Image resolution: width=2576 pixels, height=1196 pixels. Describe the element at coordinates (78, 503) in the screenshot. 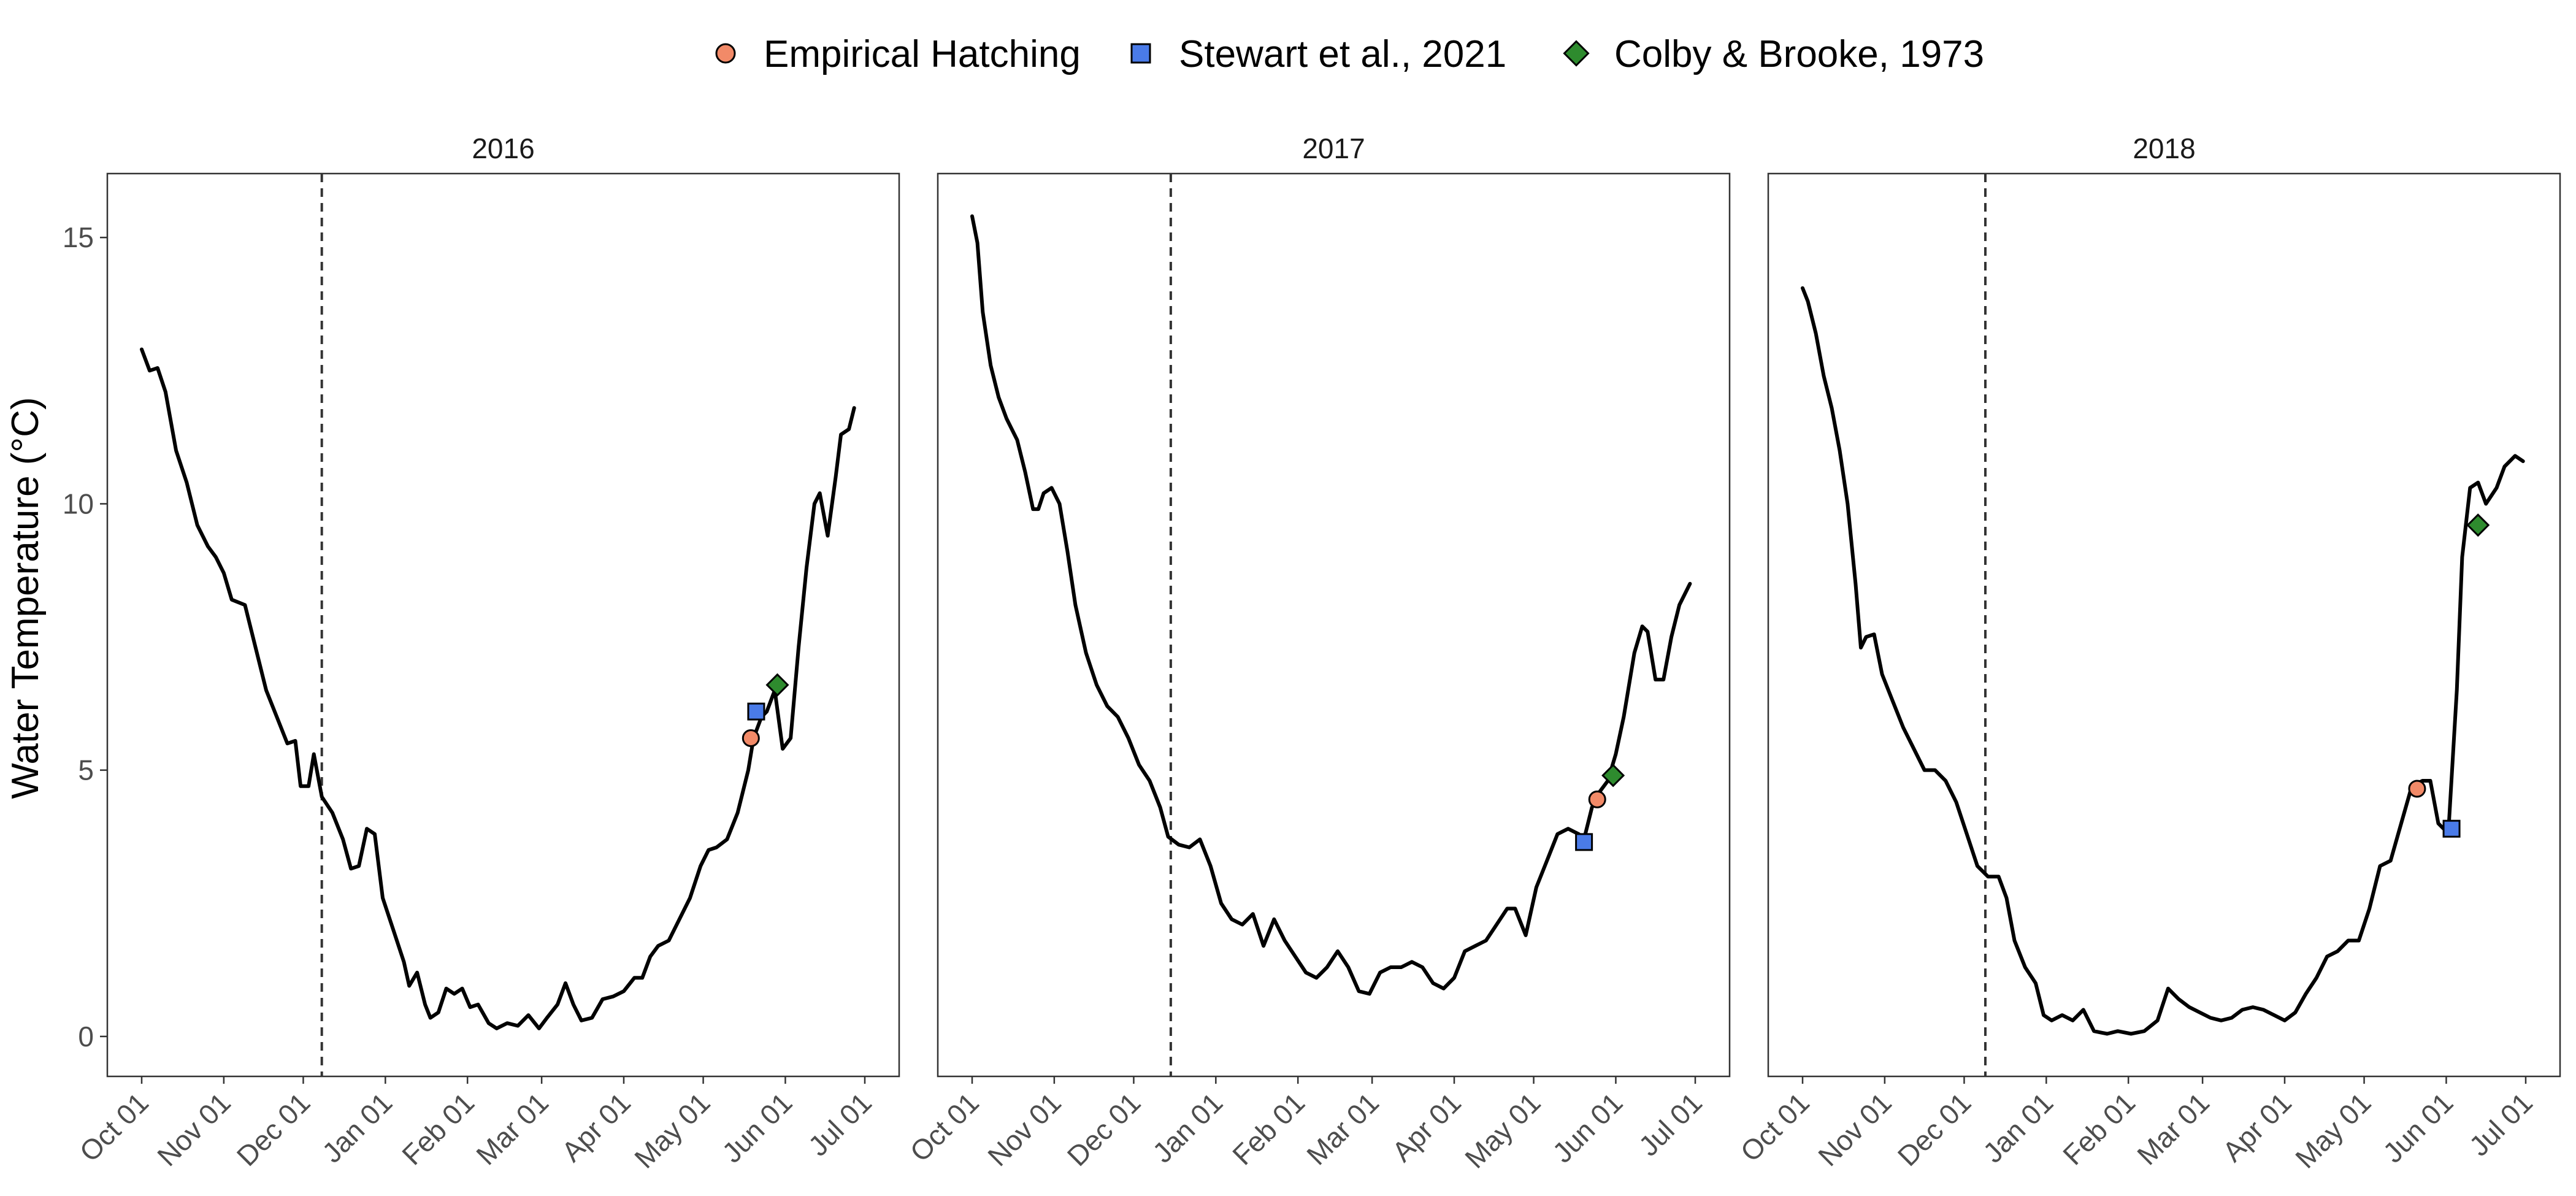

I see `y-tick-label: 10` at that location.